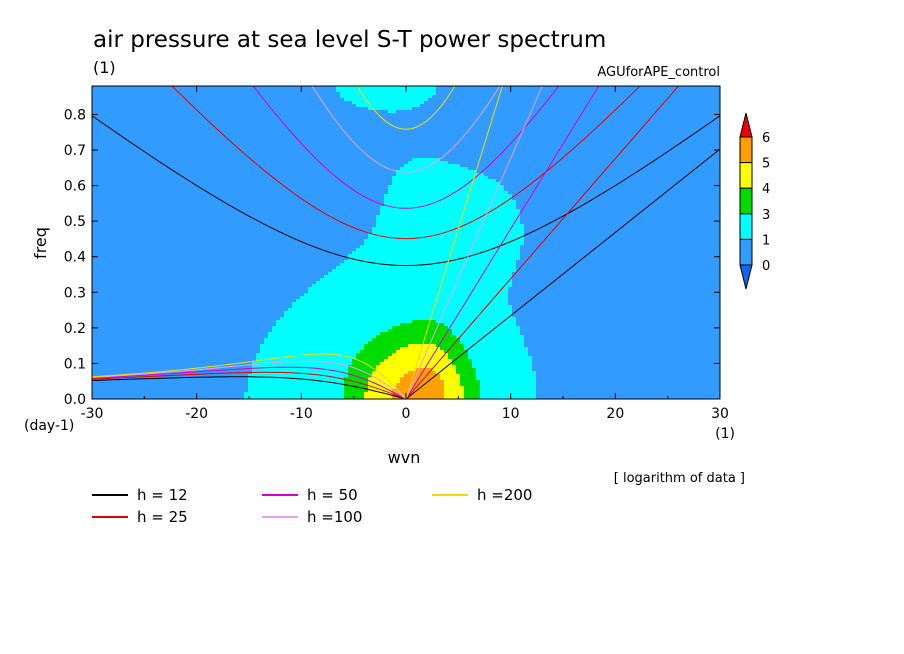 The width and height of the screenshot is (904, 654). What do you see at coordinates (104, 67) in the screenshot?
I see `units-label: (1)` at bounding box center [104, 67].